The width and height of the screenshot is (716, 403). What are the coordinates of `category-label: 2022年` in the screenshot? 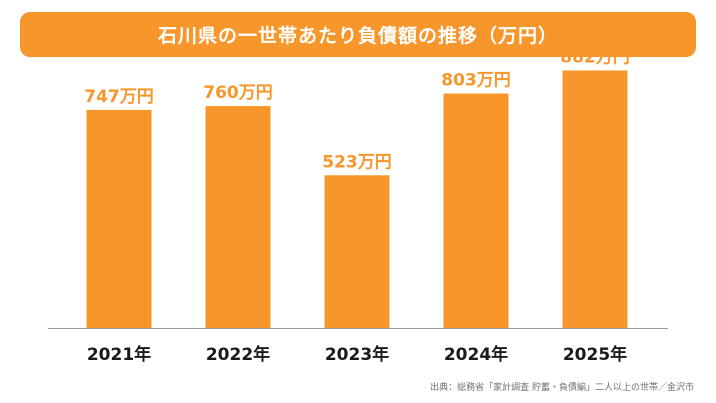 It's located at (238, 354).